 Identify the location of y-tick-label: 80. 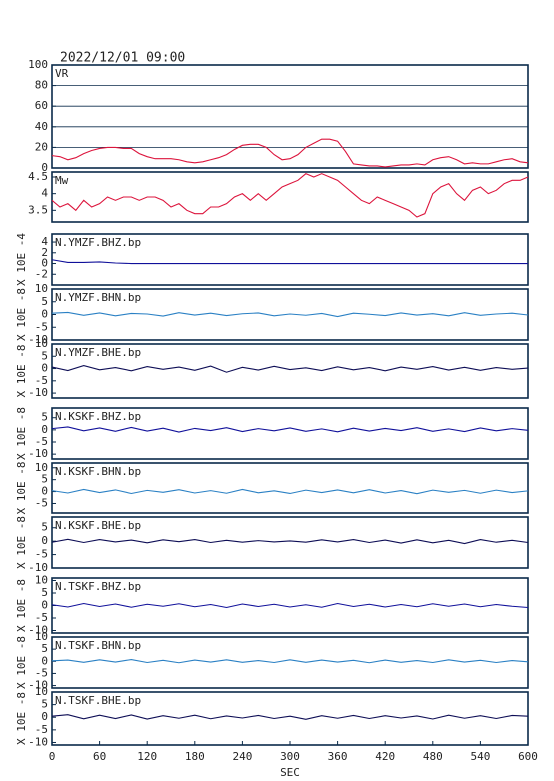
(41, 85).